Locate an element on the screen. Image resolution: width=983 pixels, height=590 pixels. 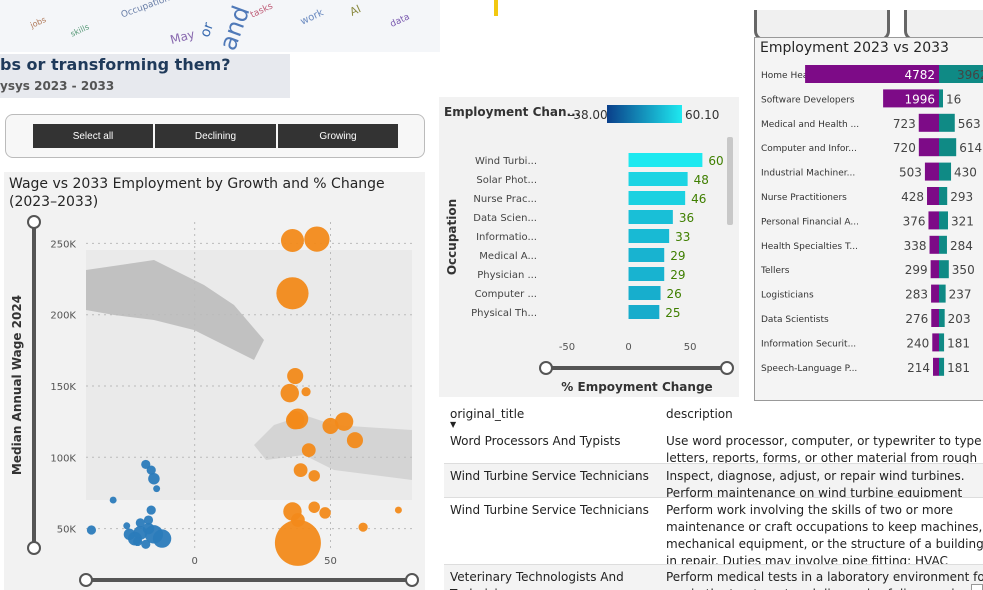
bar-chart-scrollbar is located at coordinates (730, 181).